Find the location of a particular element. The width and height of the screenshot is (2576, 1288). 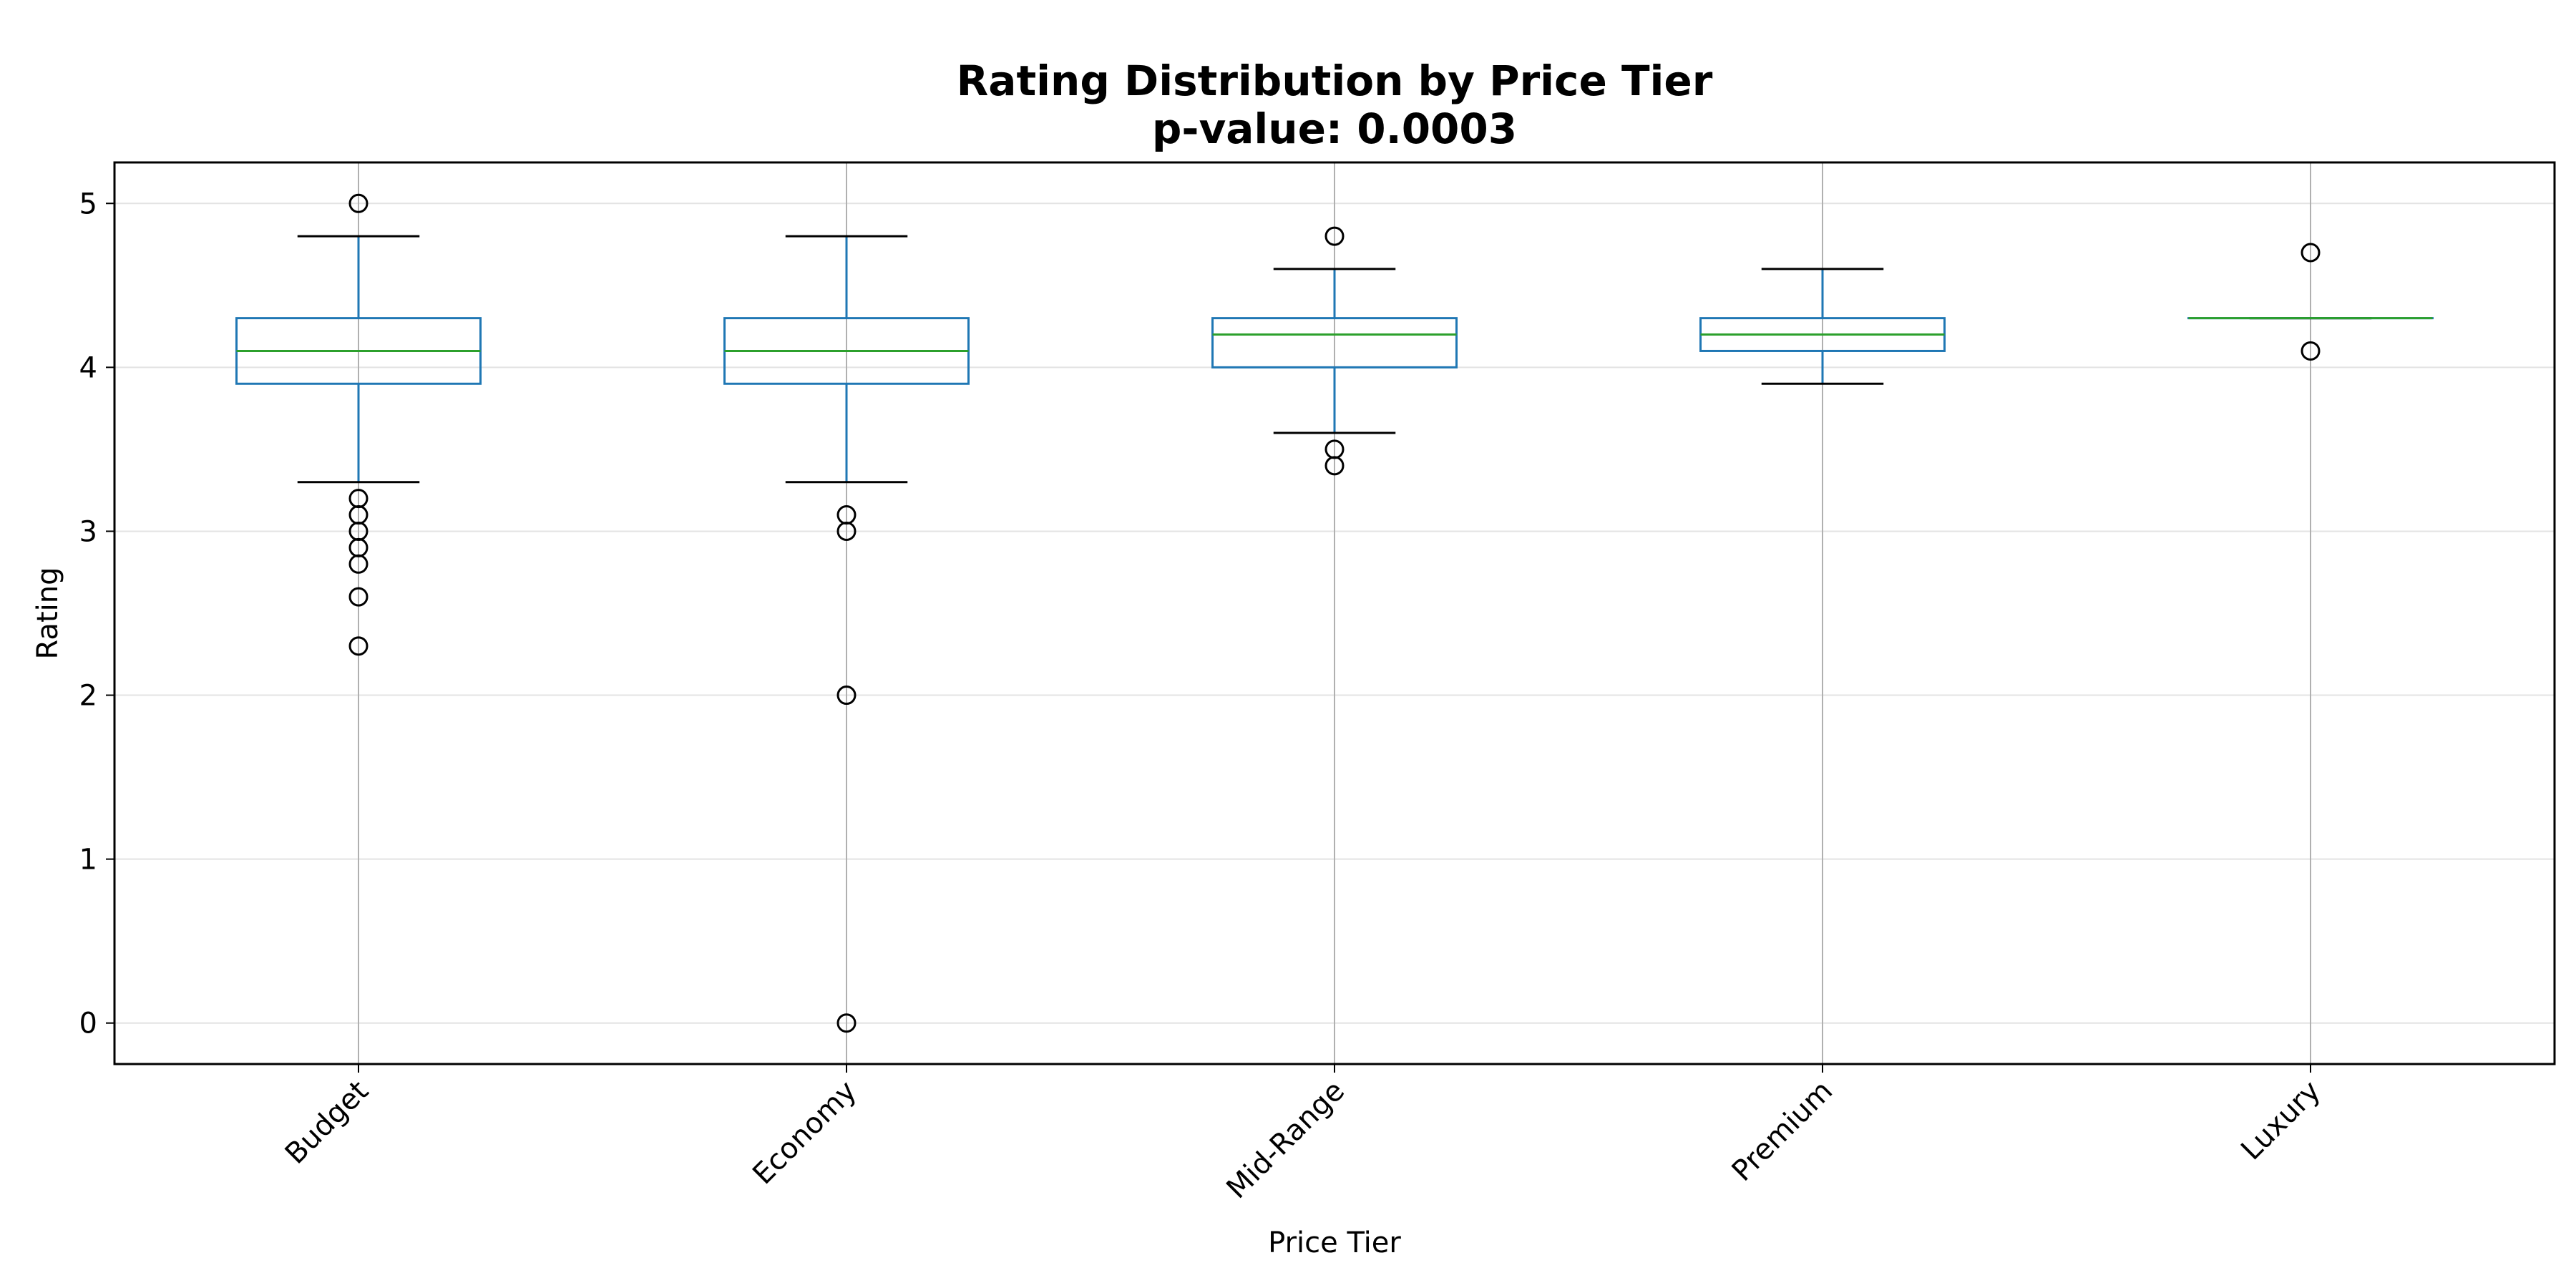

chart-subtitle: p-value: 0.0003 is located at coordinates (1334, 128).